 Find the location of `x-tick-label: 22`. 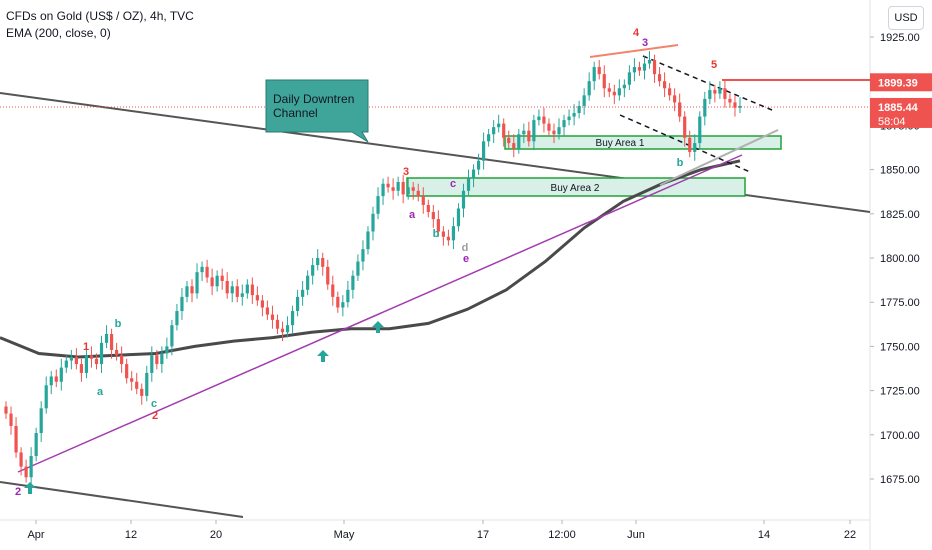

x-tick-label: 22 is located at coordinates (850, 535).